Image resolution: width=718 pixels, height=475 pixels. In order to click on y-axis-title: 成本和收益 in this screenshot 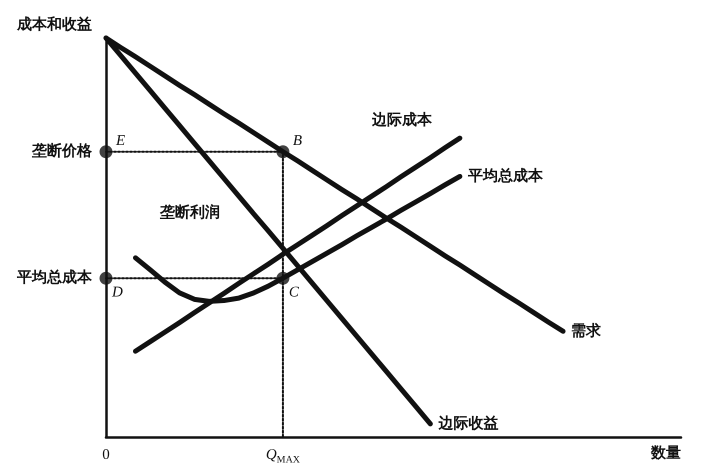, I will do `click(54, 24)`.